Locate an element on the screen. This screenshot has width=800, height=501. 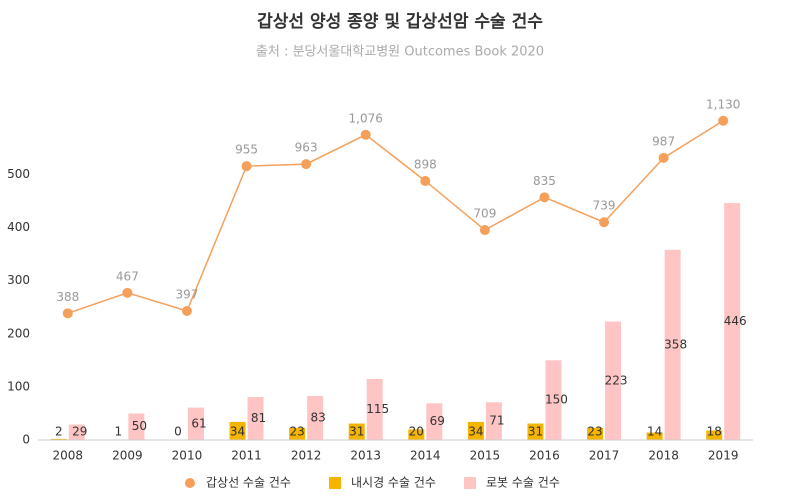
data-label: 71 is located at coordinates (496, 421).